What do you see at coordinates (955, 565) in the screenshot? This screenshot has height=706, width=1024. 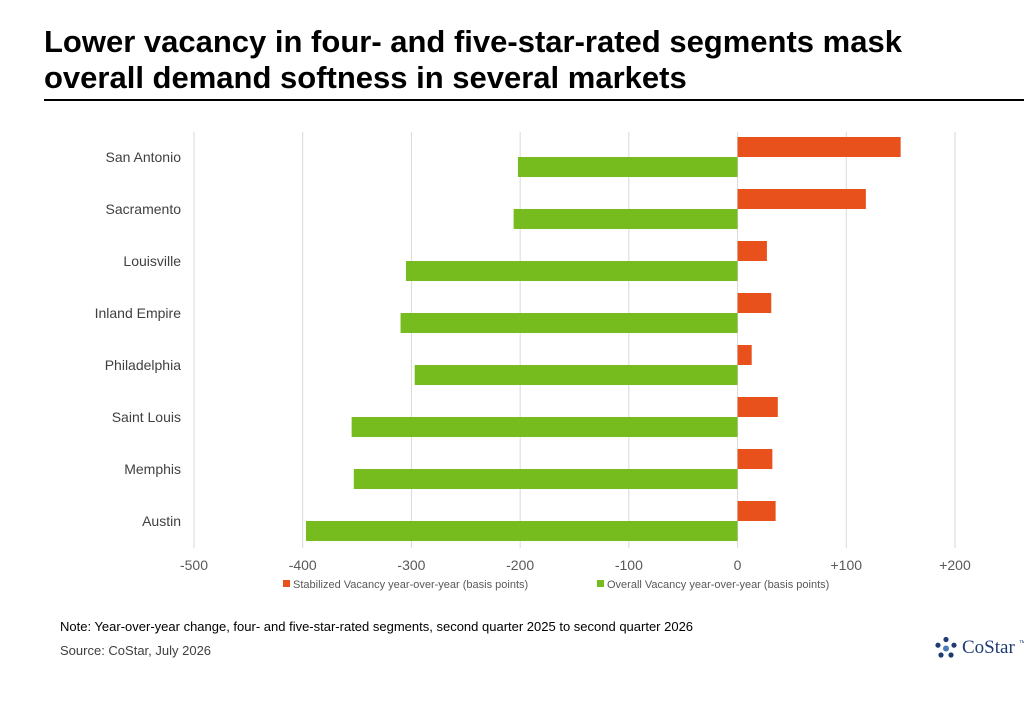 I see `x-tick-label: +200` at bounding box center [955, 565].